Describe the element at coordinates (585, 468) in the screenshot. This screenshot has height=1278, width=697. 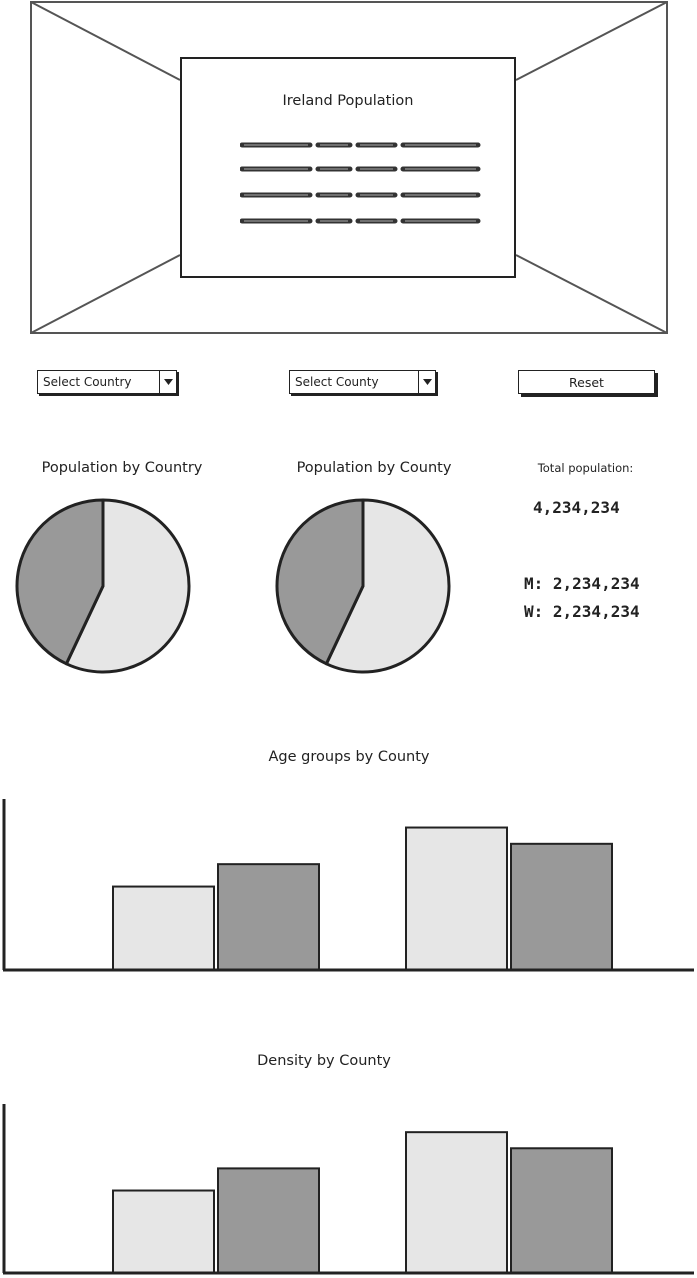
I see `total-population-label: Total population:` at that location.